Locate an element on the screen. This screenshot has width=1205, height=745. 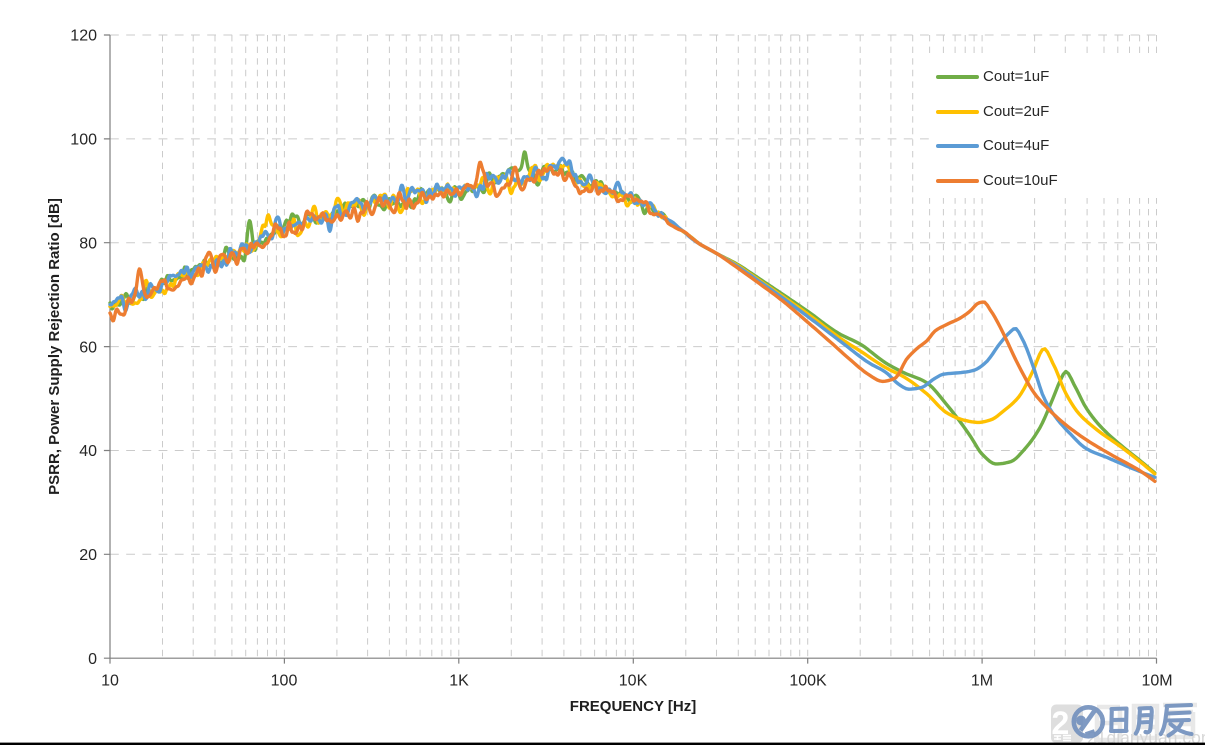
svg-text: Cout=2uF is located at coordinates (1016, 111).